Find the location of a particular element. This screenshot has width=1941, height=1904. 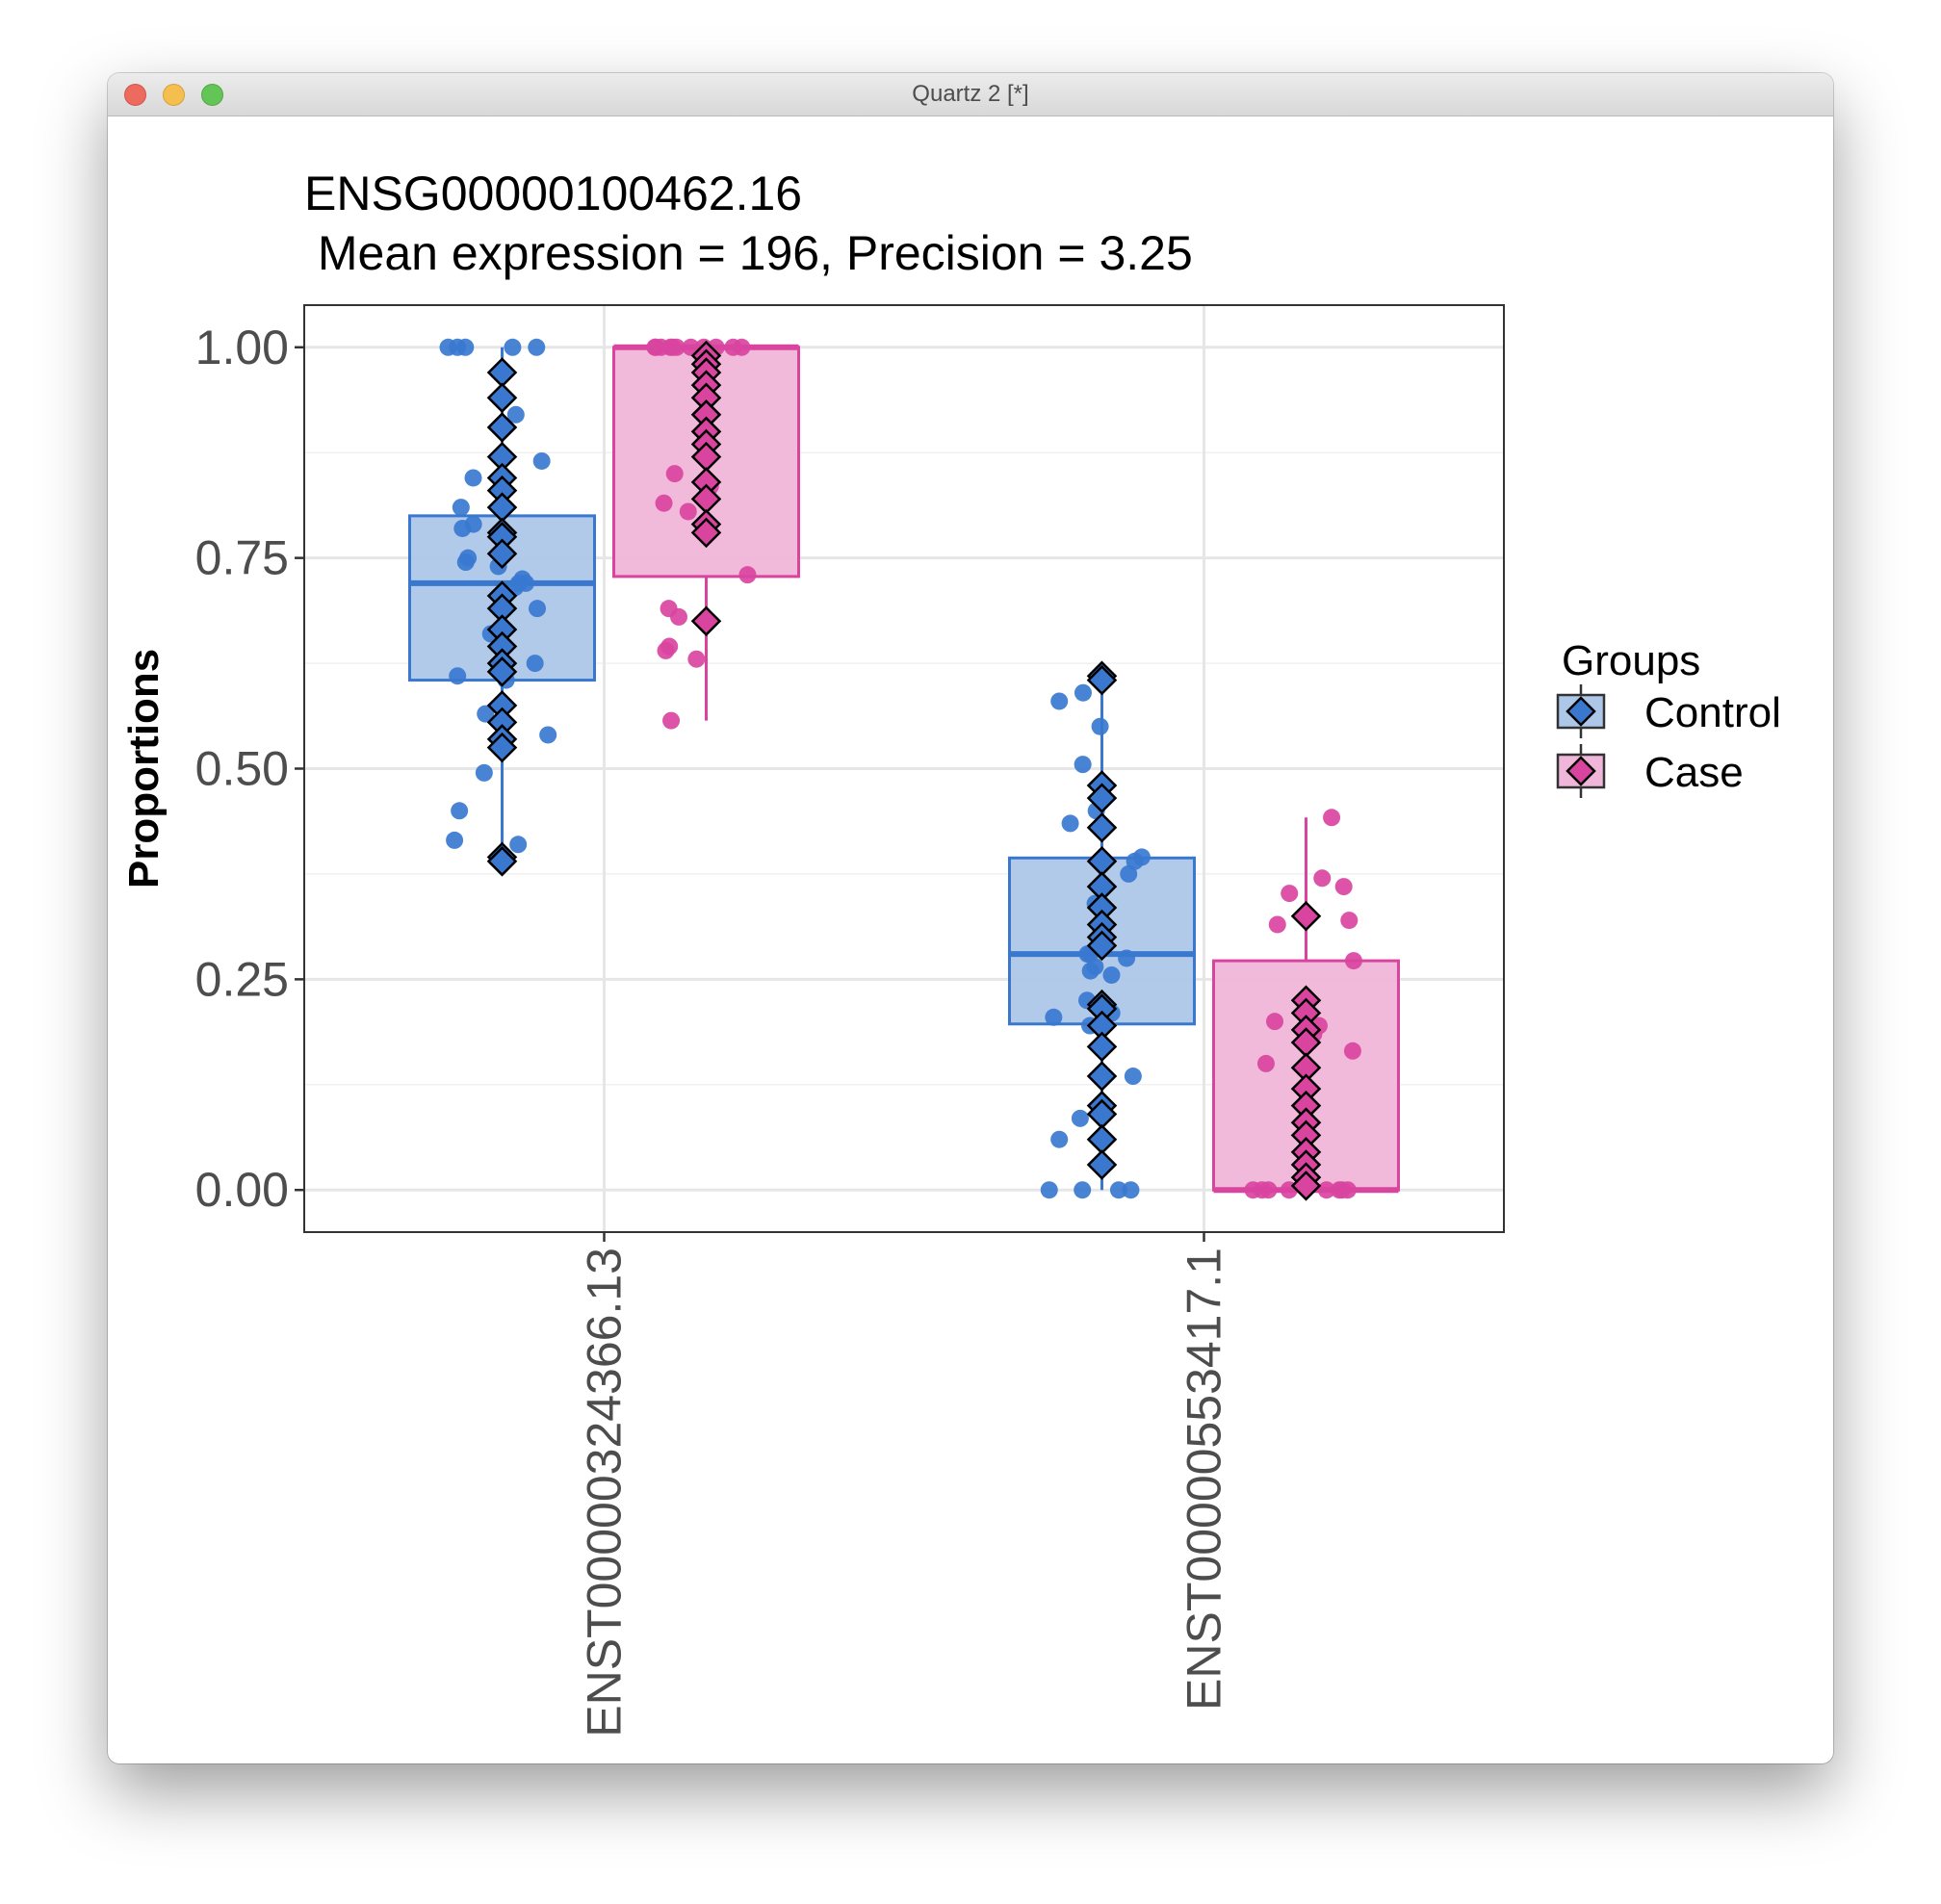

control-legend-label: Control is located at coordinates (1712, 712).